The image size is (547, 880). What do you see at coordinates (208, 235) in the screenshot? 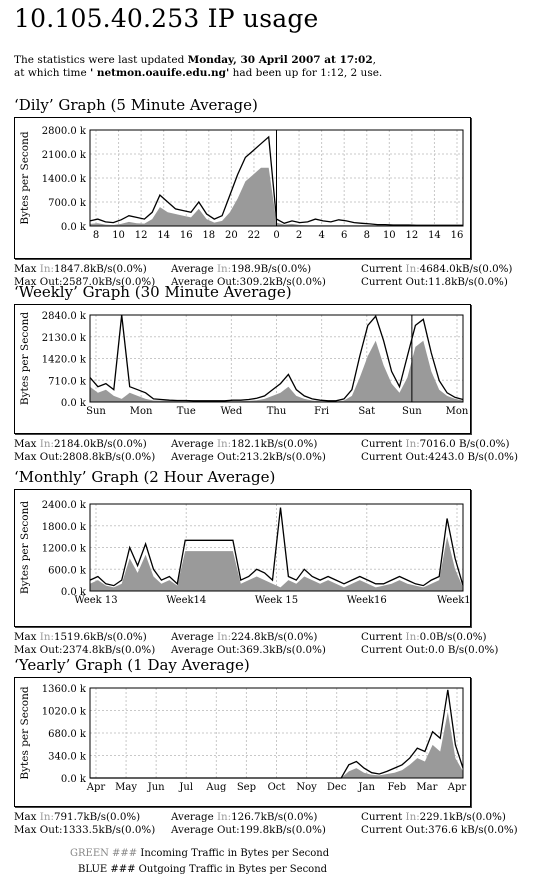
I see `x-tick-label: 18` at bounding box center [208, 235].